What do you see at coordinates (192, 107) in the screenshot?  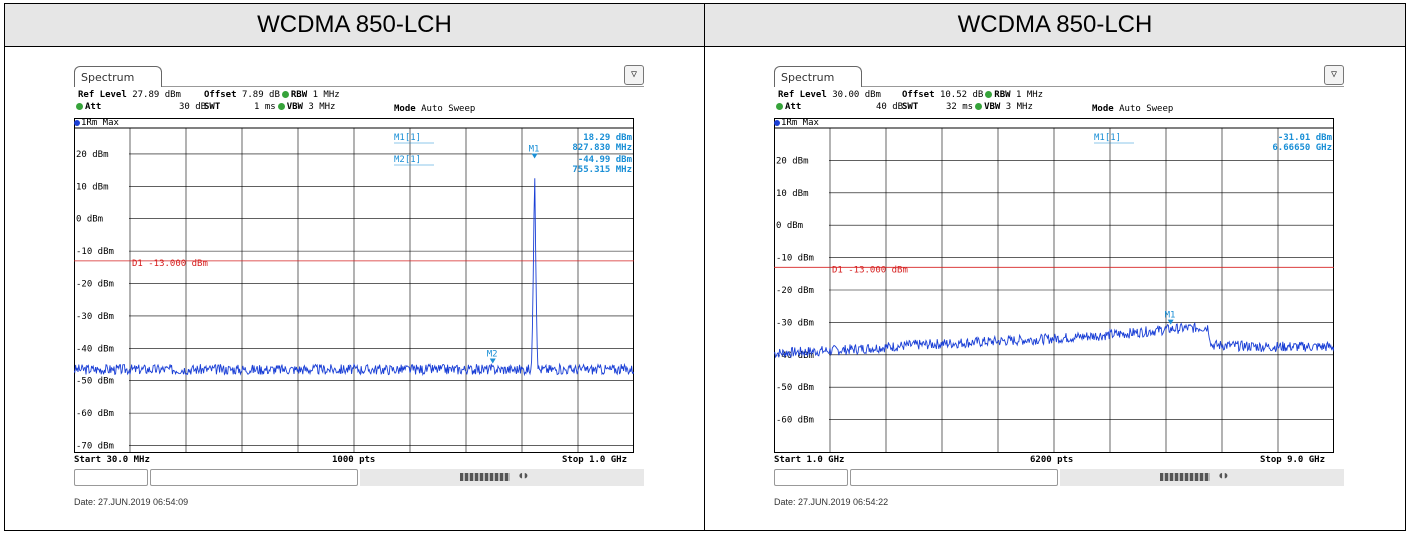 I see `att-value: 30 dB` at bounding box center [192, 107].